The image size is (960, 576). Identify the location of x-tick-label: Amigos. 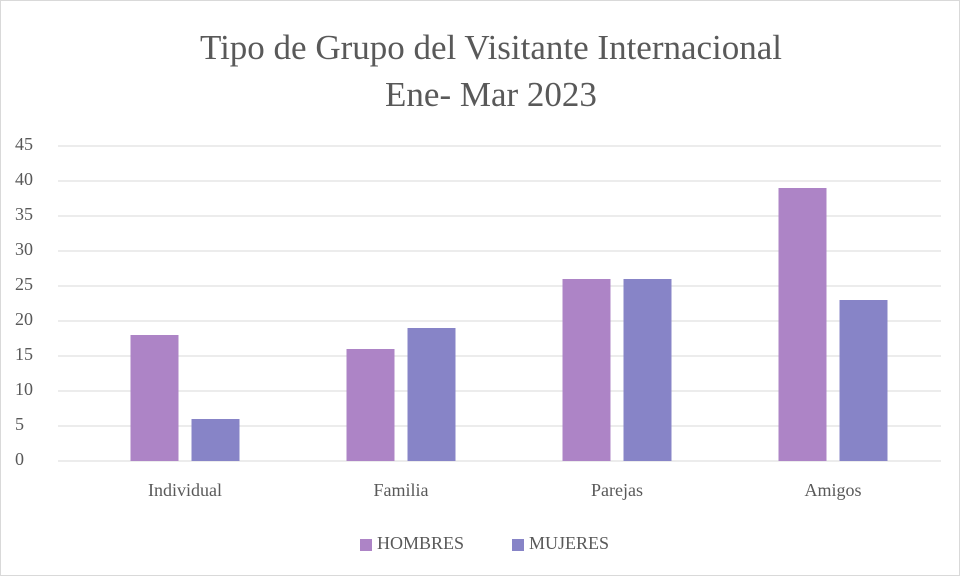
(832, 490).